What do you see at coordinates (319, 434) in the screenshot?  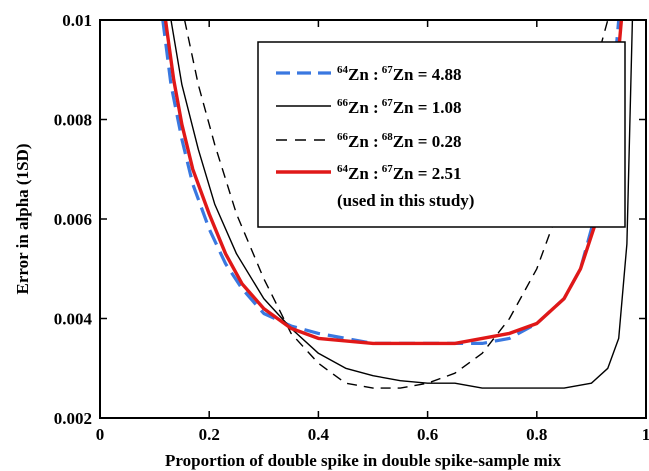 I see `x-tick-label: 0.4` at bounding box center [319, 434].